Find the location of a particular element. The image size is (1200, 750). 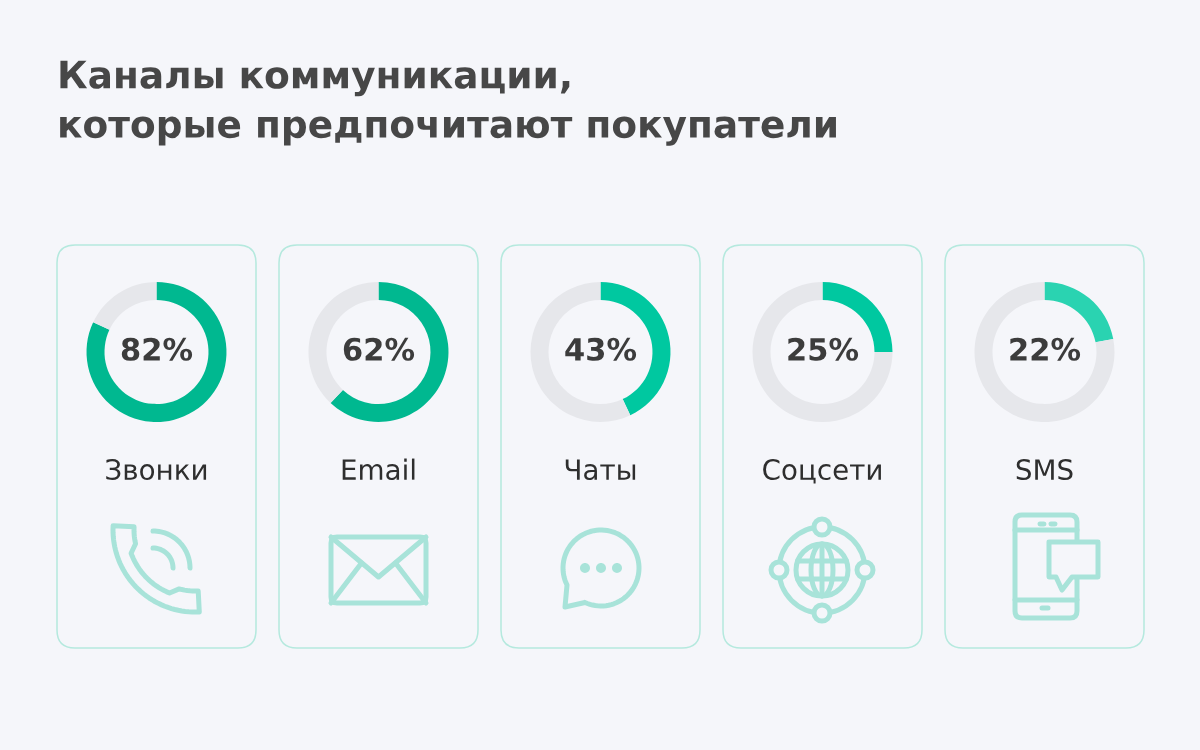

text: SMS is located at coordinates (1044, 470).